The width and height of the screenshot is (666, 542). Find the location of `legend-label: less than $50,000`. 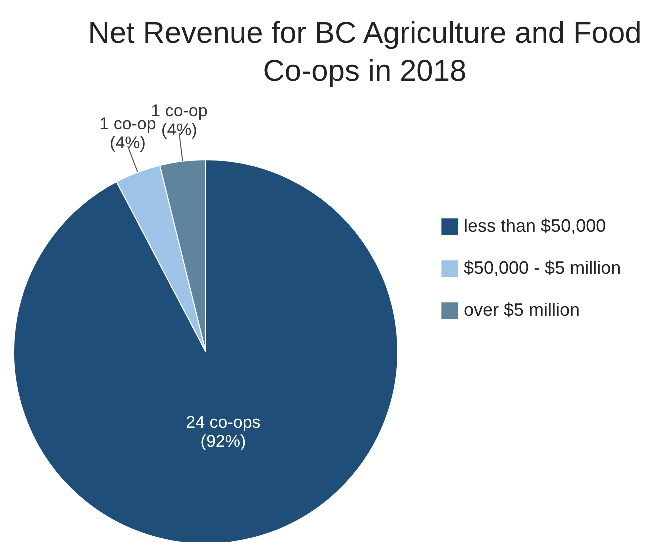

legend-label: less than $50,000 is located at coordinates (535, 226).